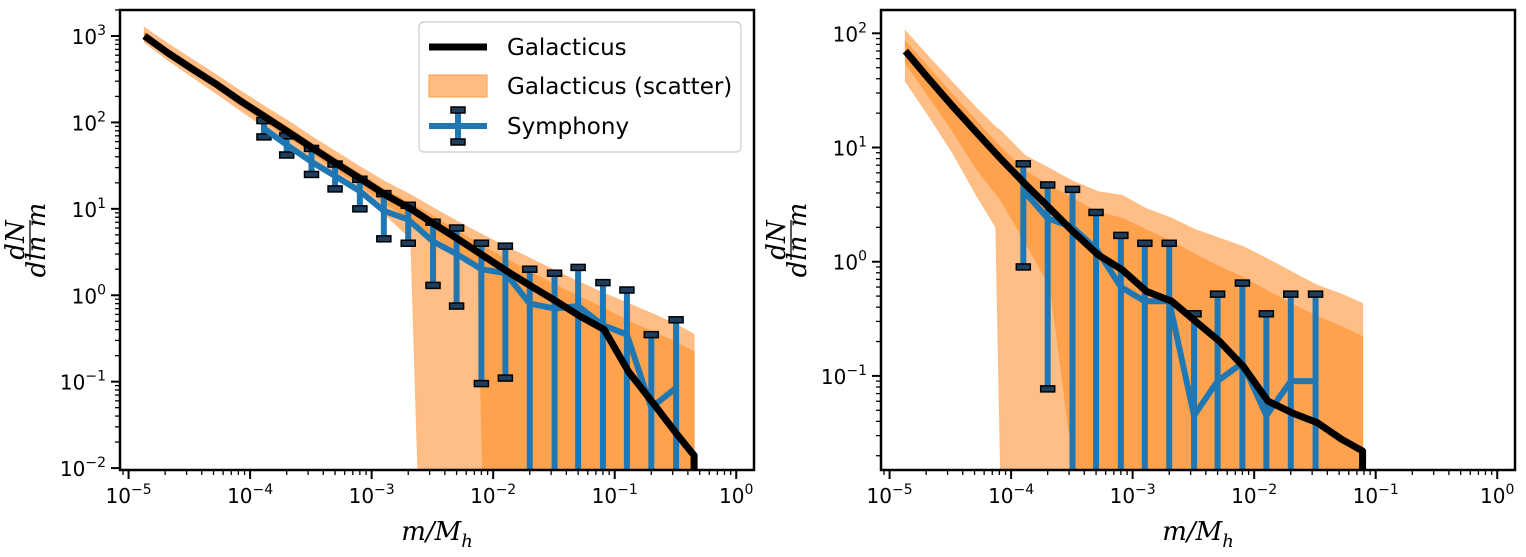 The width and height of the screenshot is (1526, 557). Describe the element at coordinates (83, 468) in the screenshot. I see `y-tick-label: 10⁻²` at that location.